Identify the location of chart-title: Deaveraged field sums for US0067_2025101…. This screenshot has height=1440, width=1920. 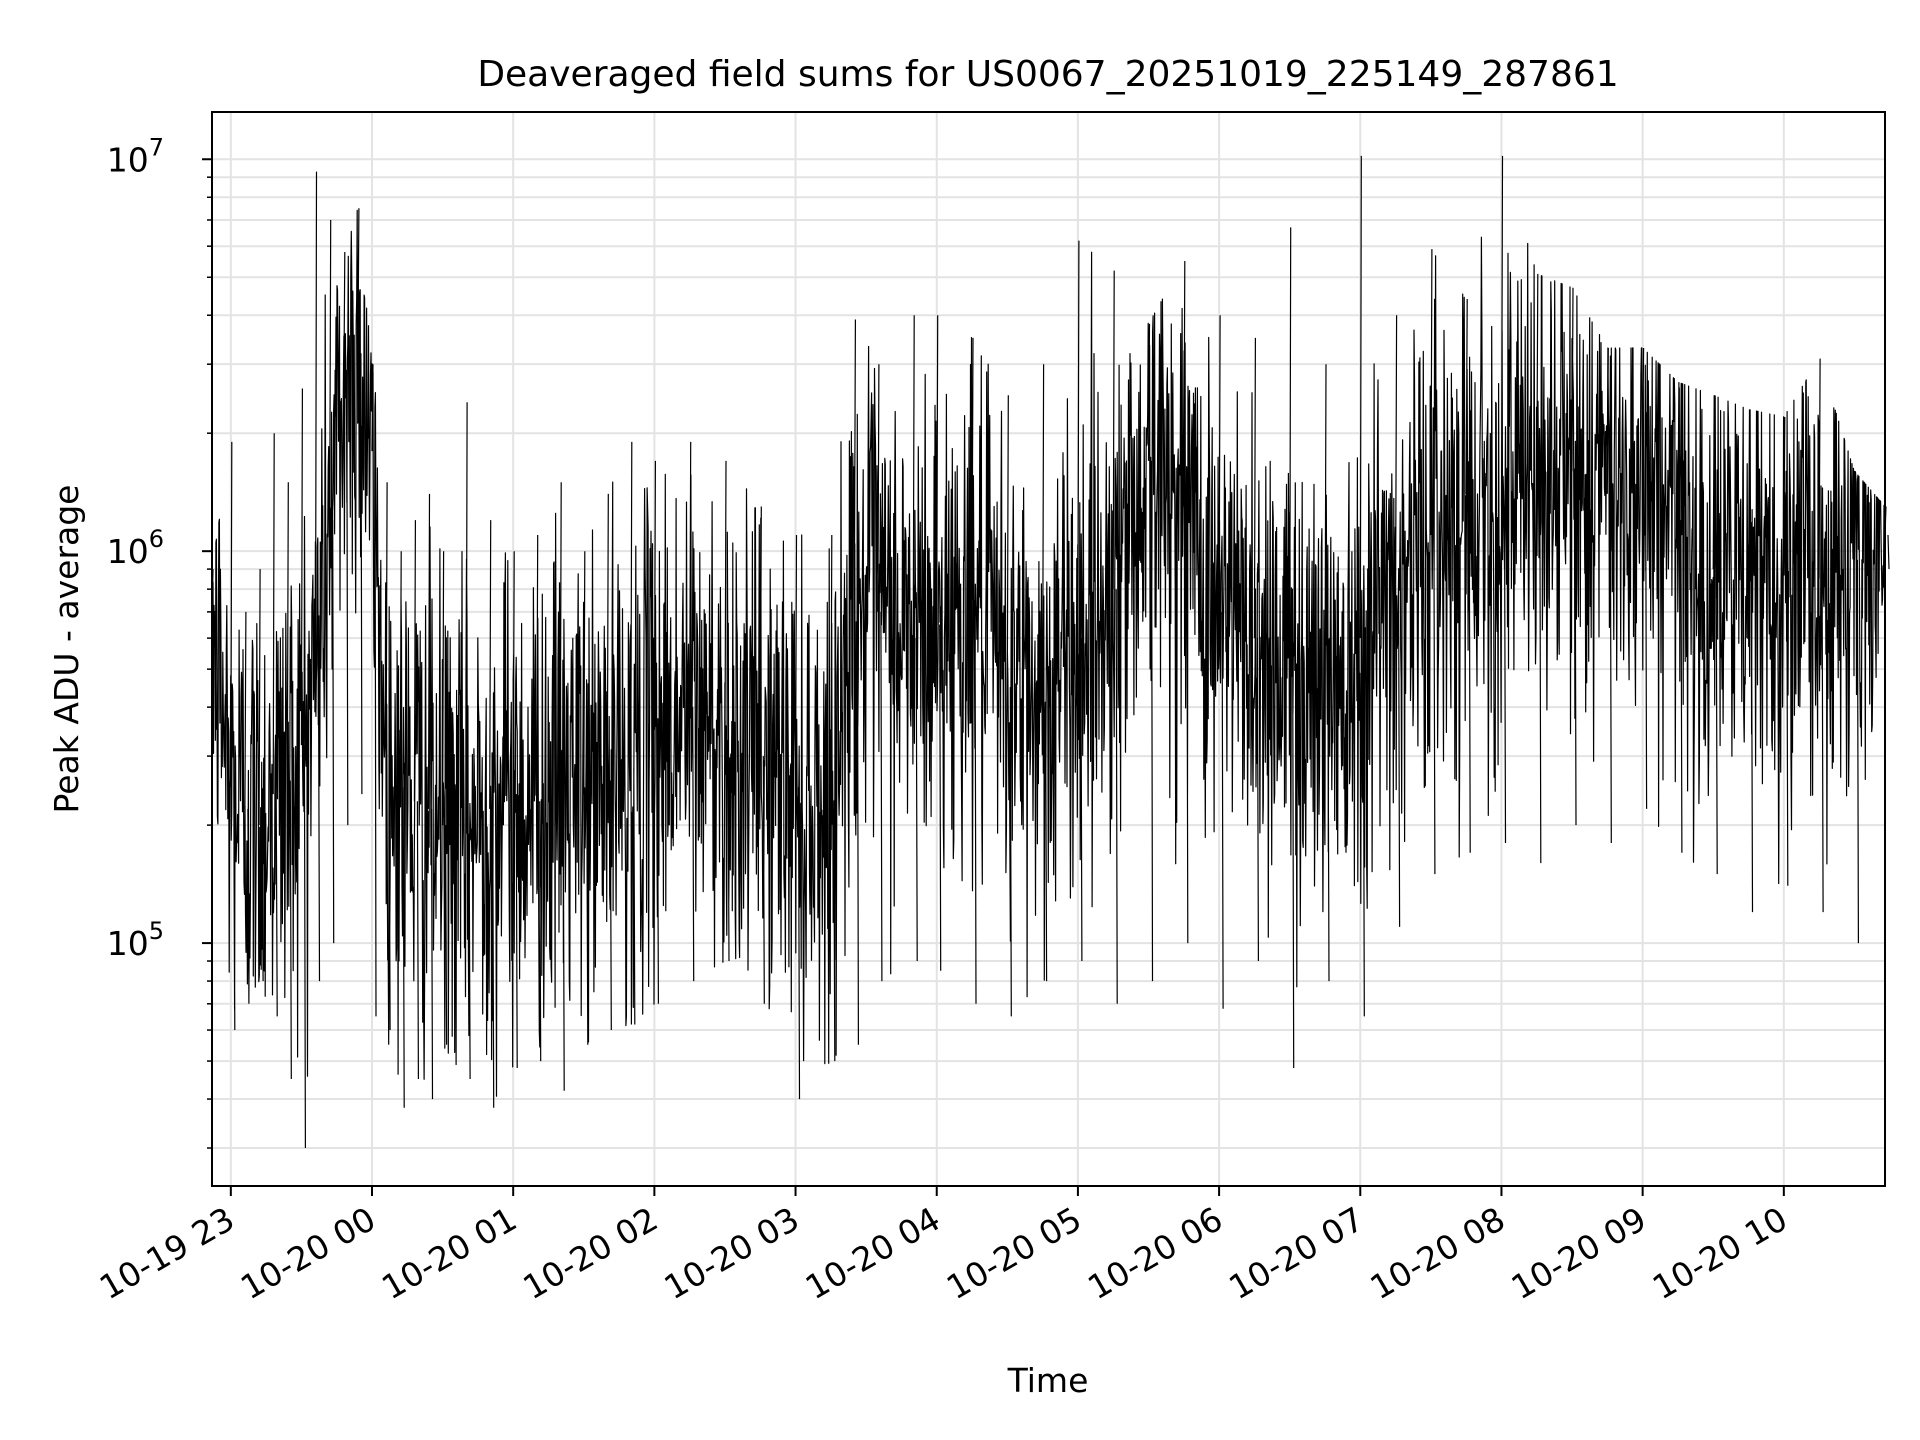
(1047, 74).